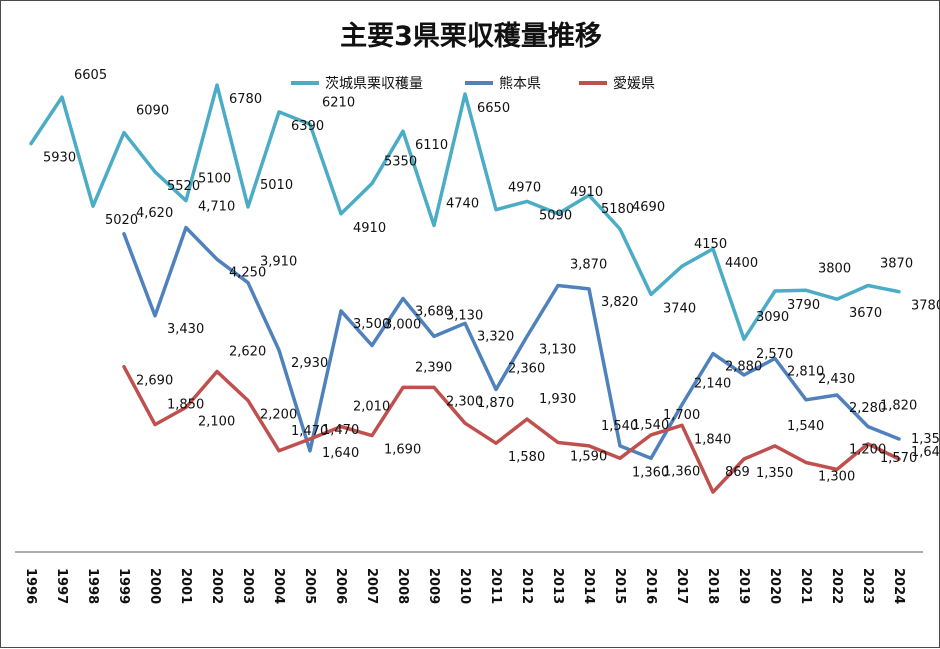 Image resolution: width=940 pixels, height=649 pixels. I want to click on data-label-series-3: 1,590, so click(588, 456).